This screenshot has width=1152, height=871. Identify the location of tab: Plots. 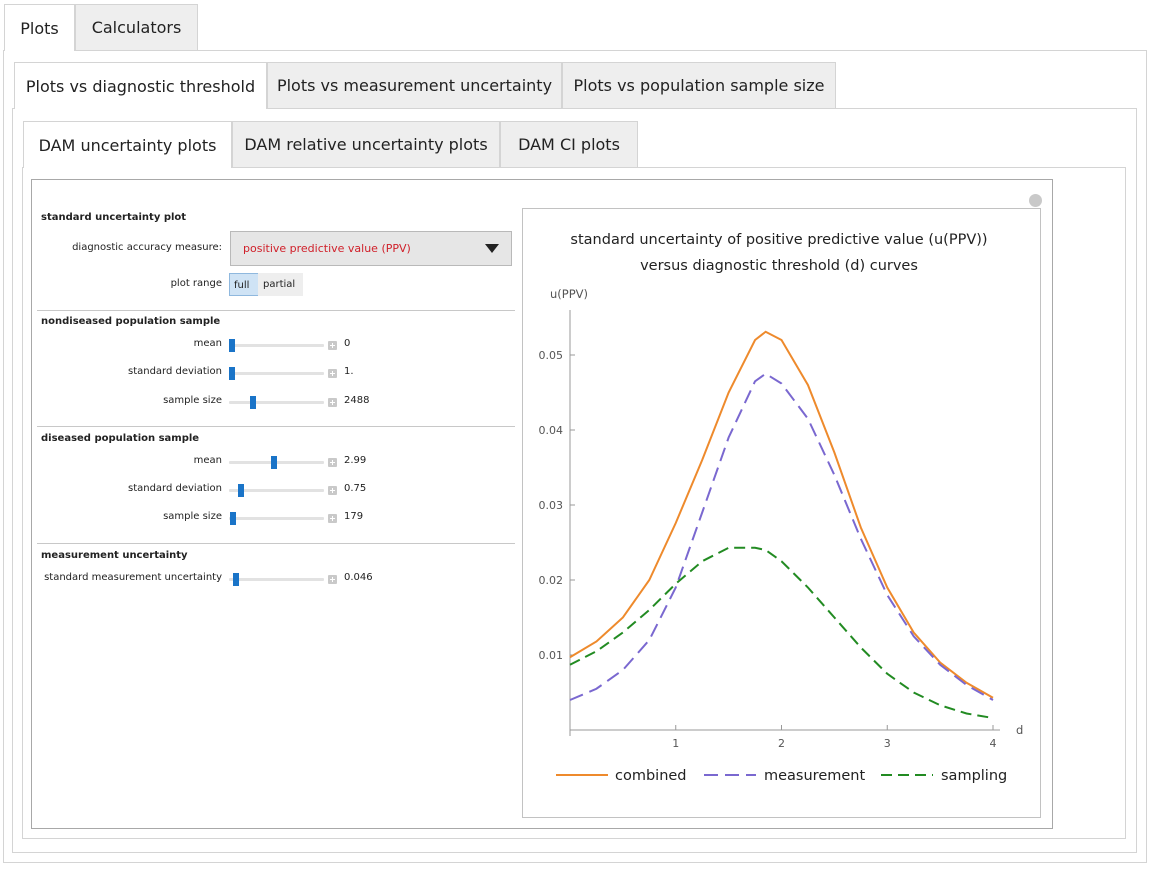
(39, 27).